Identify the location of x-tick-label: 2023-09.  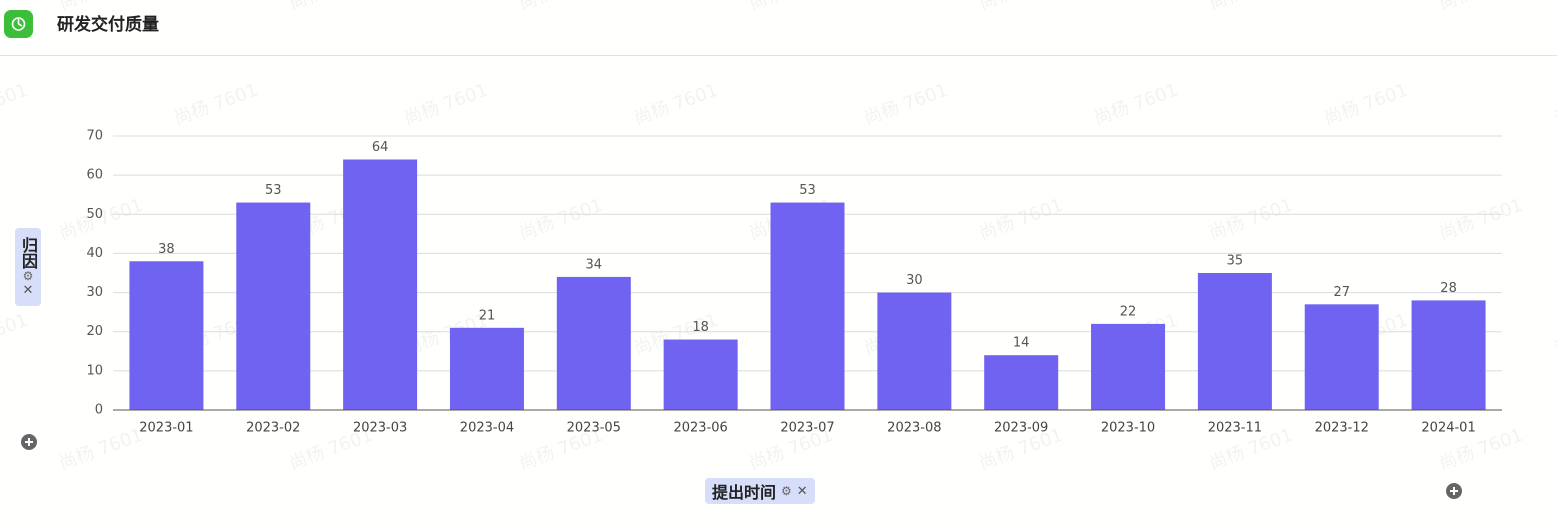
(1021, 428).